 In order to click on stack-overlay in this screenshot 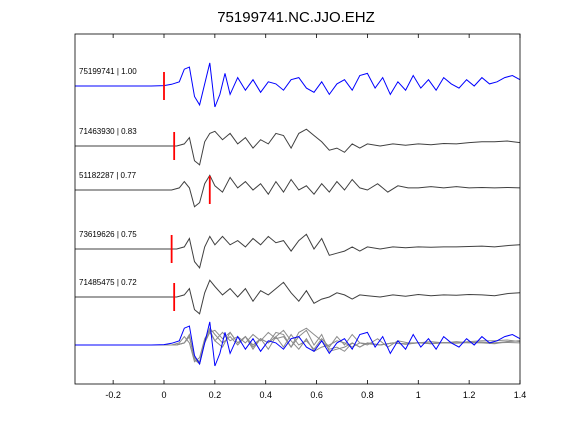, I will do `click(298, 344)`.